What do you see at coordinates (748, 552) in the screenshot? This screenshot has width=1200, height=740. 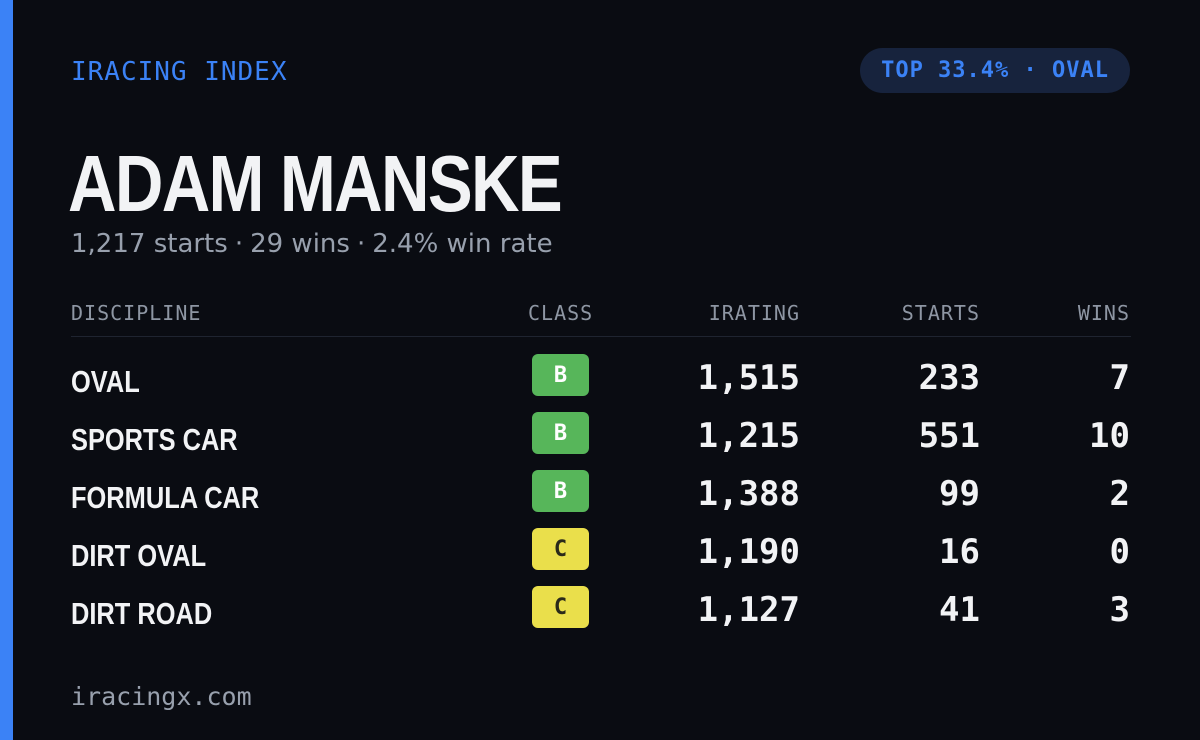 I see `irating-value: 1,190` at bounding box center [748, 552].